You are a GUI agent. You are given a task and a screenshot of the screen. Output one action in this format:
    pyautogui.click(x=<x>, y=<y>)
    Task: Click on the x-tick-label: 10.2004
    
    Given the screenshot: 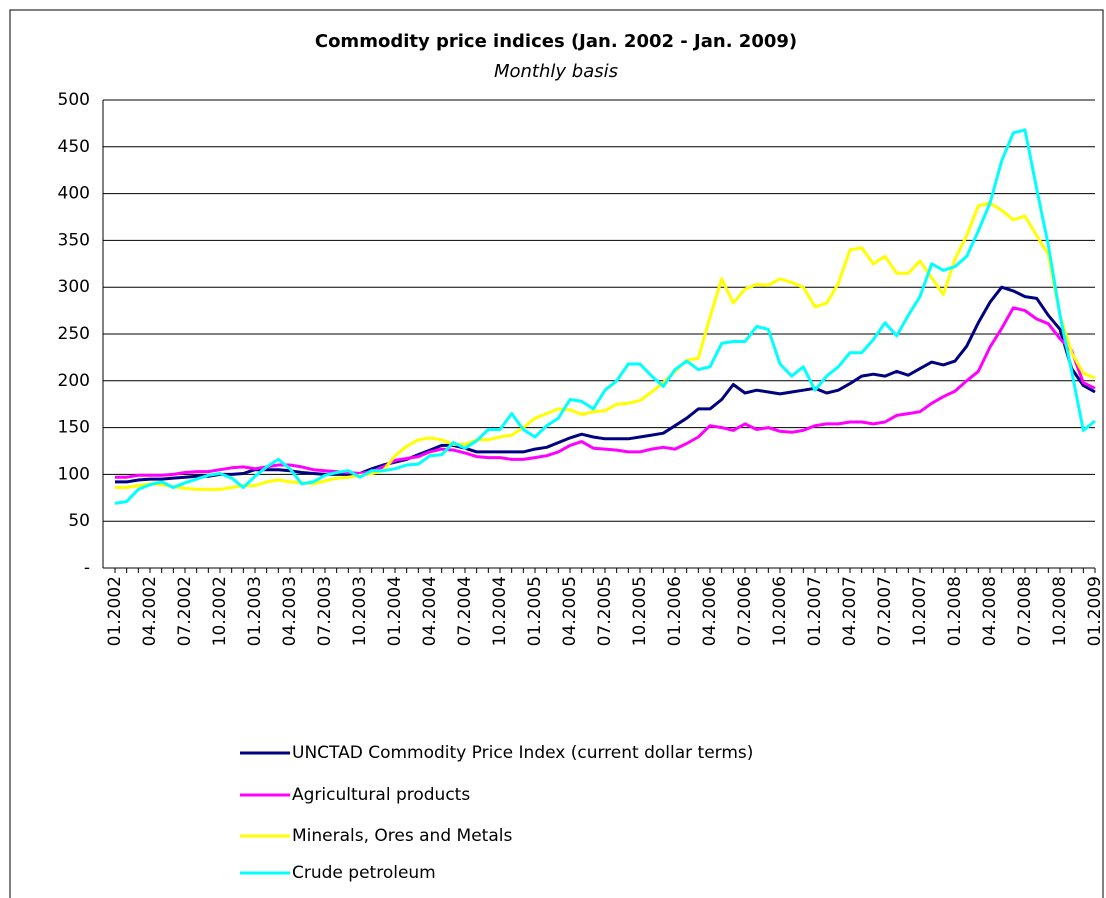 What is the action you would take?
    pyautogui.click(x=500, y=611)
    